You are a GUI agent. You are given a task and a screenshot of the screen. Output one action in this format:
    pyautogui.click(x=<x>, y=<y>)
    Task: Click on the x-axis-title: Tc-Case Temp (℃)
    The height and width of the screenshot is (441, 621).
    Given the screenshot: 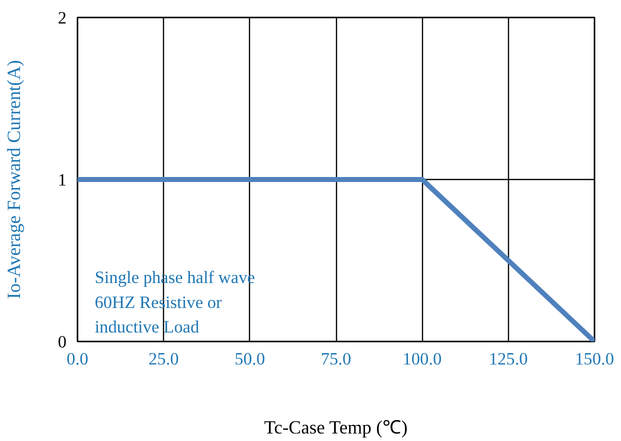 What is the action you would take?
    pyautogui.click(x=336, y=428)
    